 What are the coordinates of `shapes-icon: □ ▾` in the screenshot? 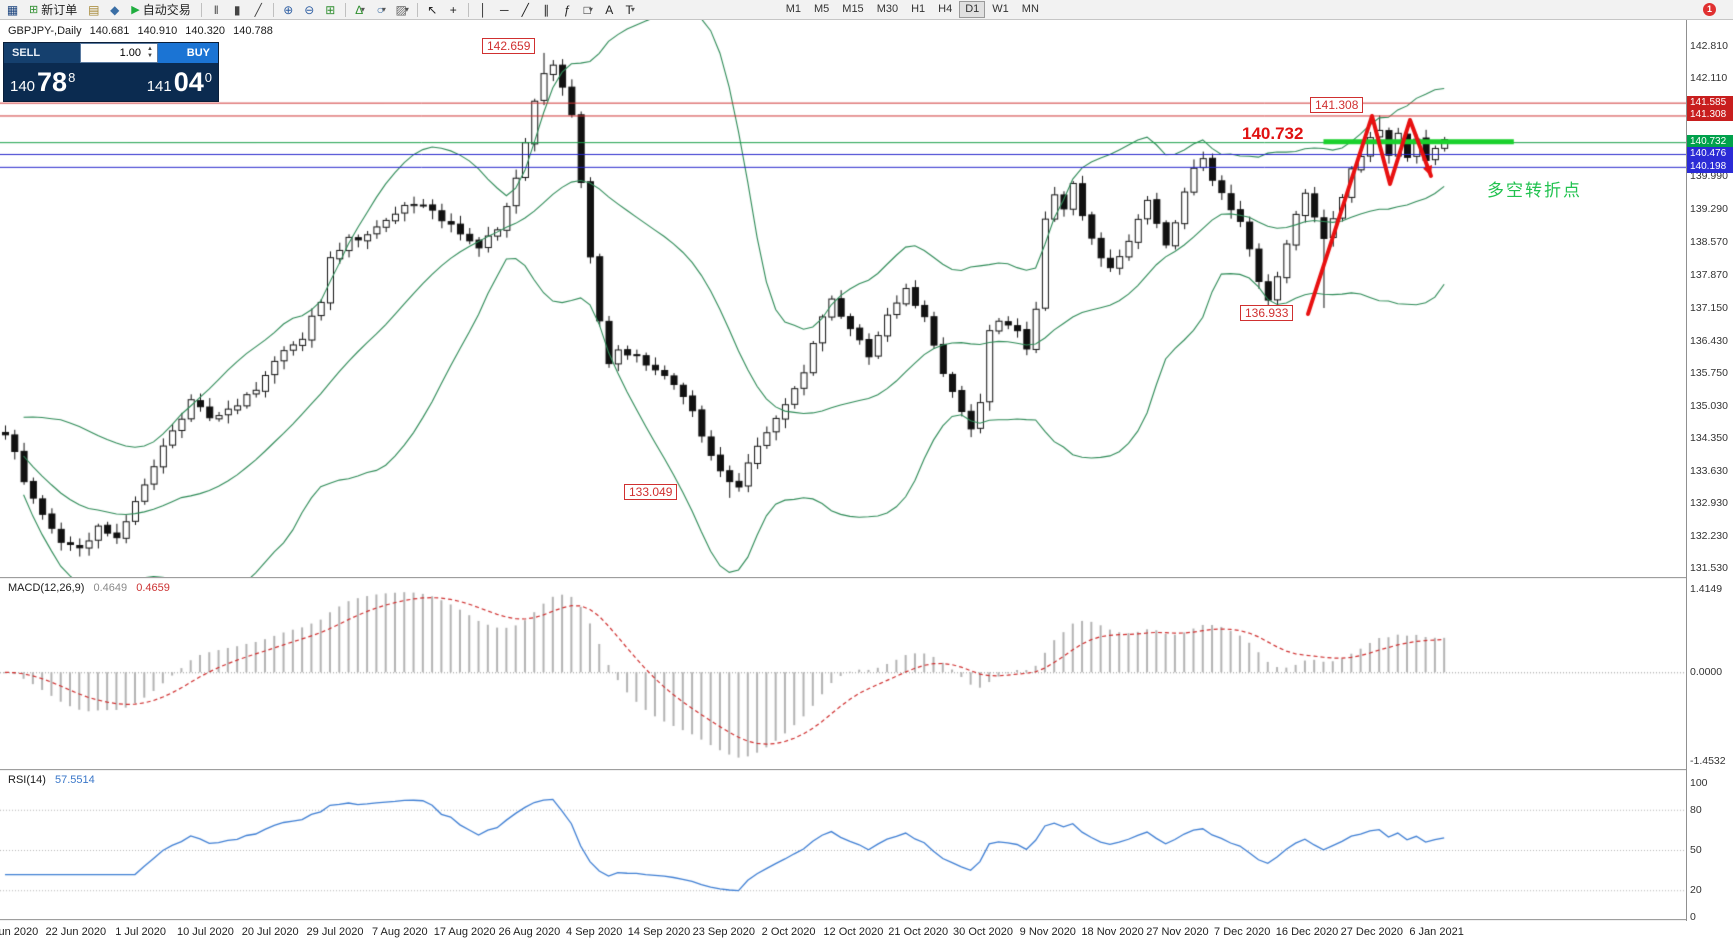 It's located at (588, 9).